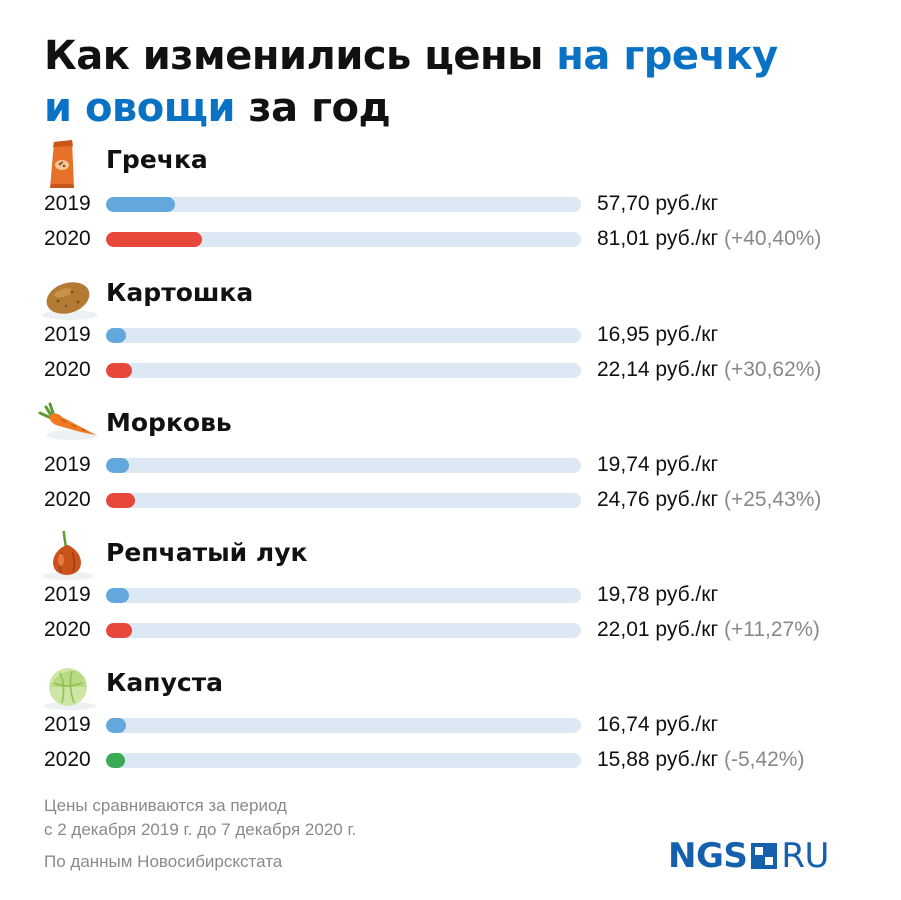 Image resolution: width=901 pixels, height=900 pixels. I want to click on title-part-3: и овощи, so click(139, 108).